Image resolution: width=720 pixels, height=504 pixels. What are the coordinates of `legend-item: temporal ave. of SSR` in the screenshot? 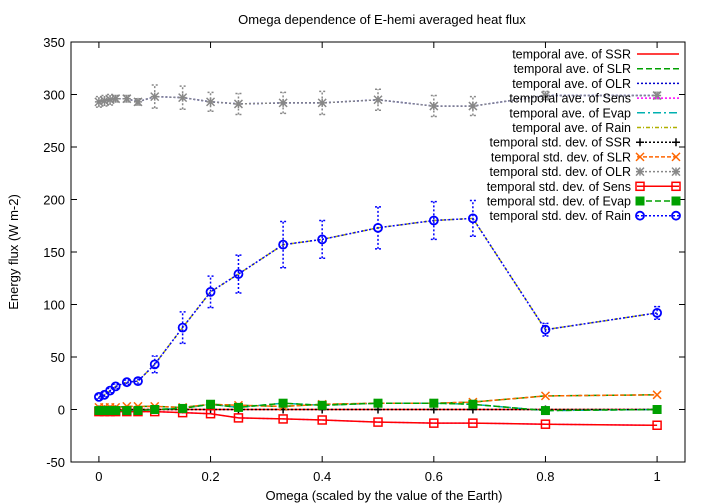 It's located at (595, 55).